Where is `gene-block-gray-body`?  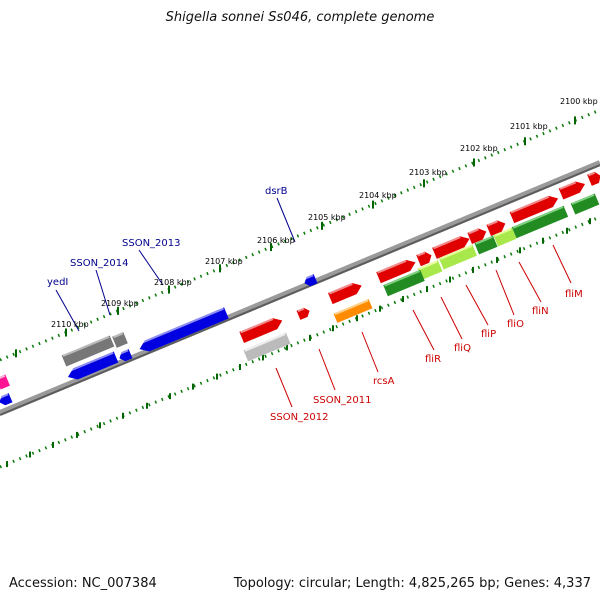
gene-block-gray-body is located at coordinates (88, 351).